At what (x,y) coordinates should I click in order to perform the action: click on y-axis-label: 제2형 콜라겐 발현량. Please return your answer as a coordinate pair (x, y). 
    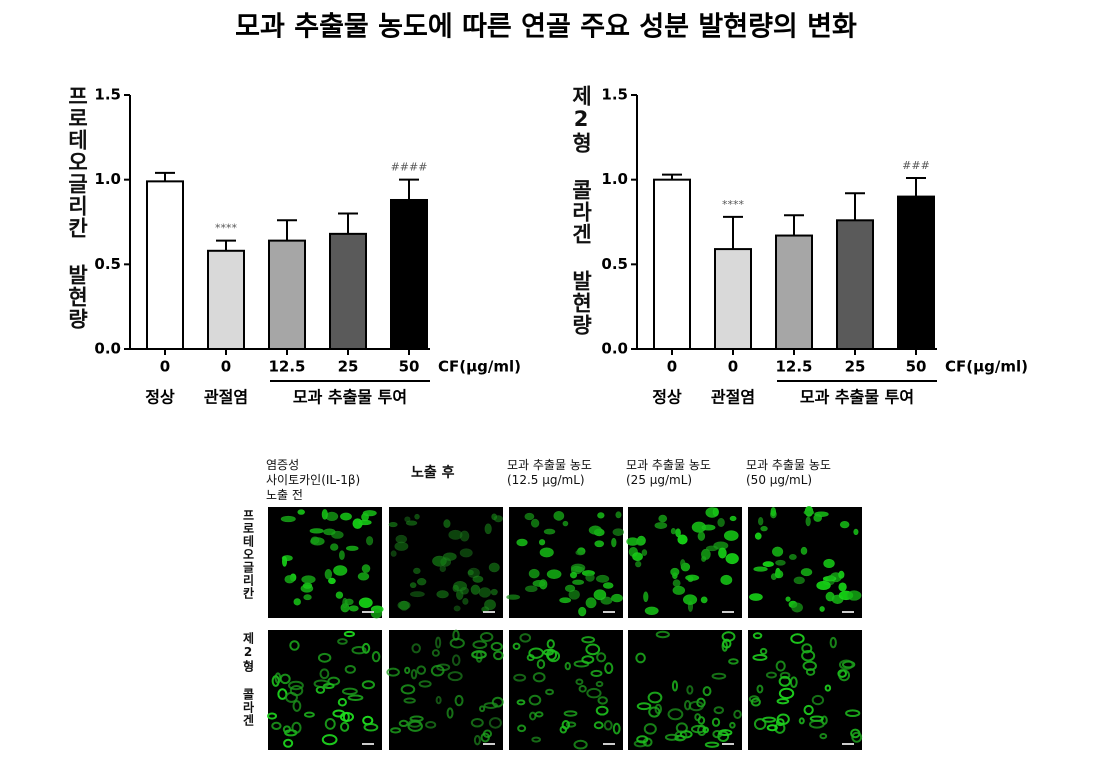
    Looking at the image, I should click on (581, 210).